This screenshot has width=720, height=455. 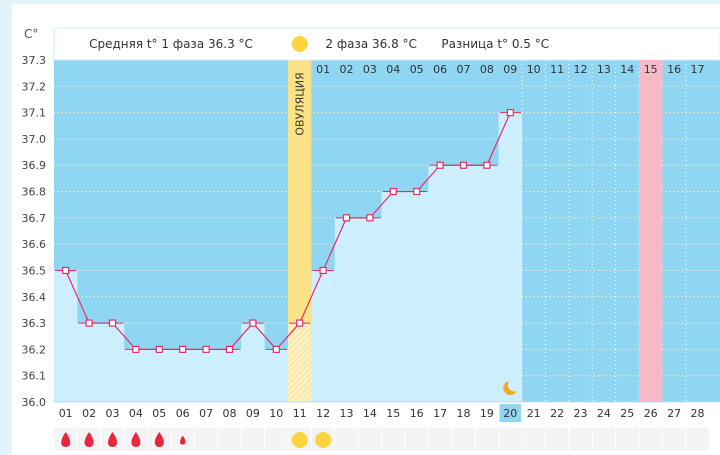 I want to click on x-day-label: 04, so click(x=136, y=413).